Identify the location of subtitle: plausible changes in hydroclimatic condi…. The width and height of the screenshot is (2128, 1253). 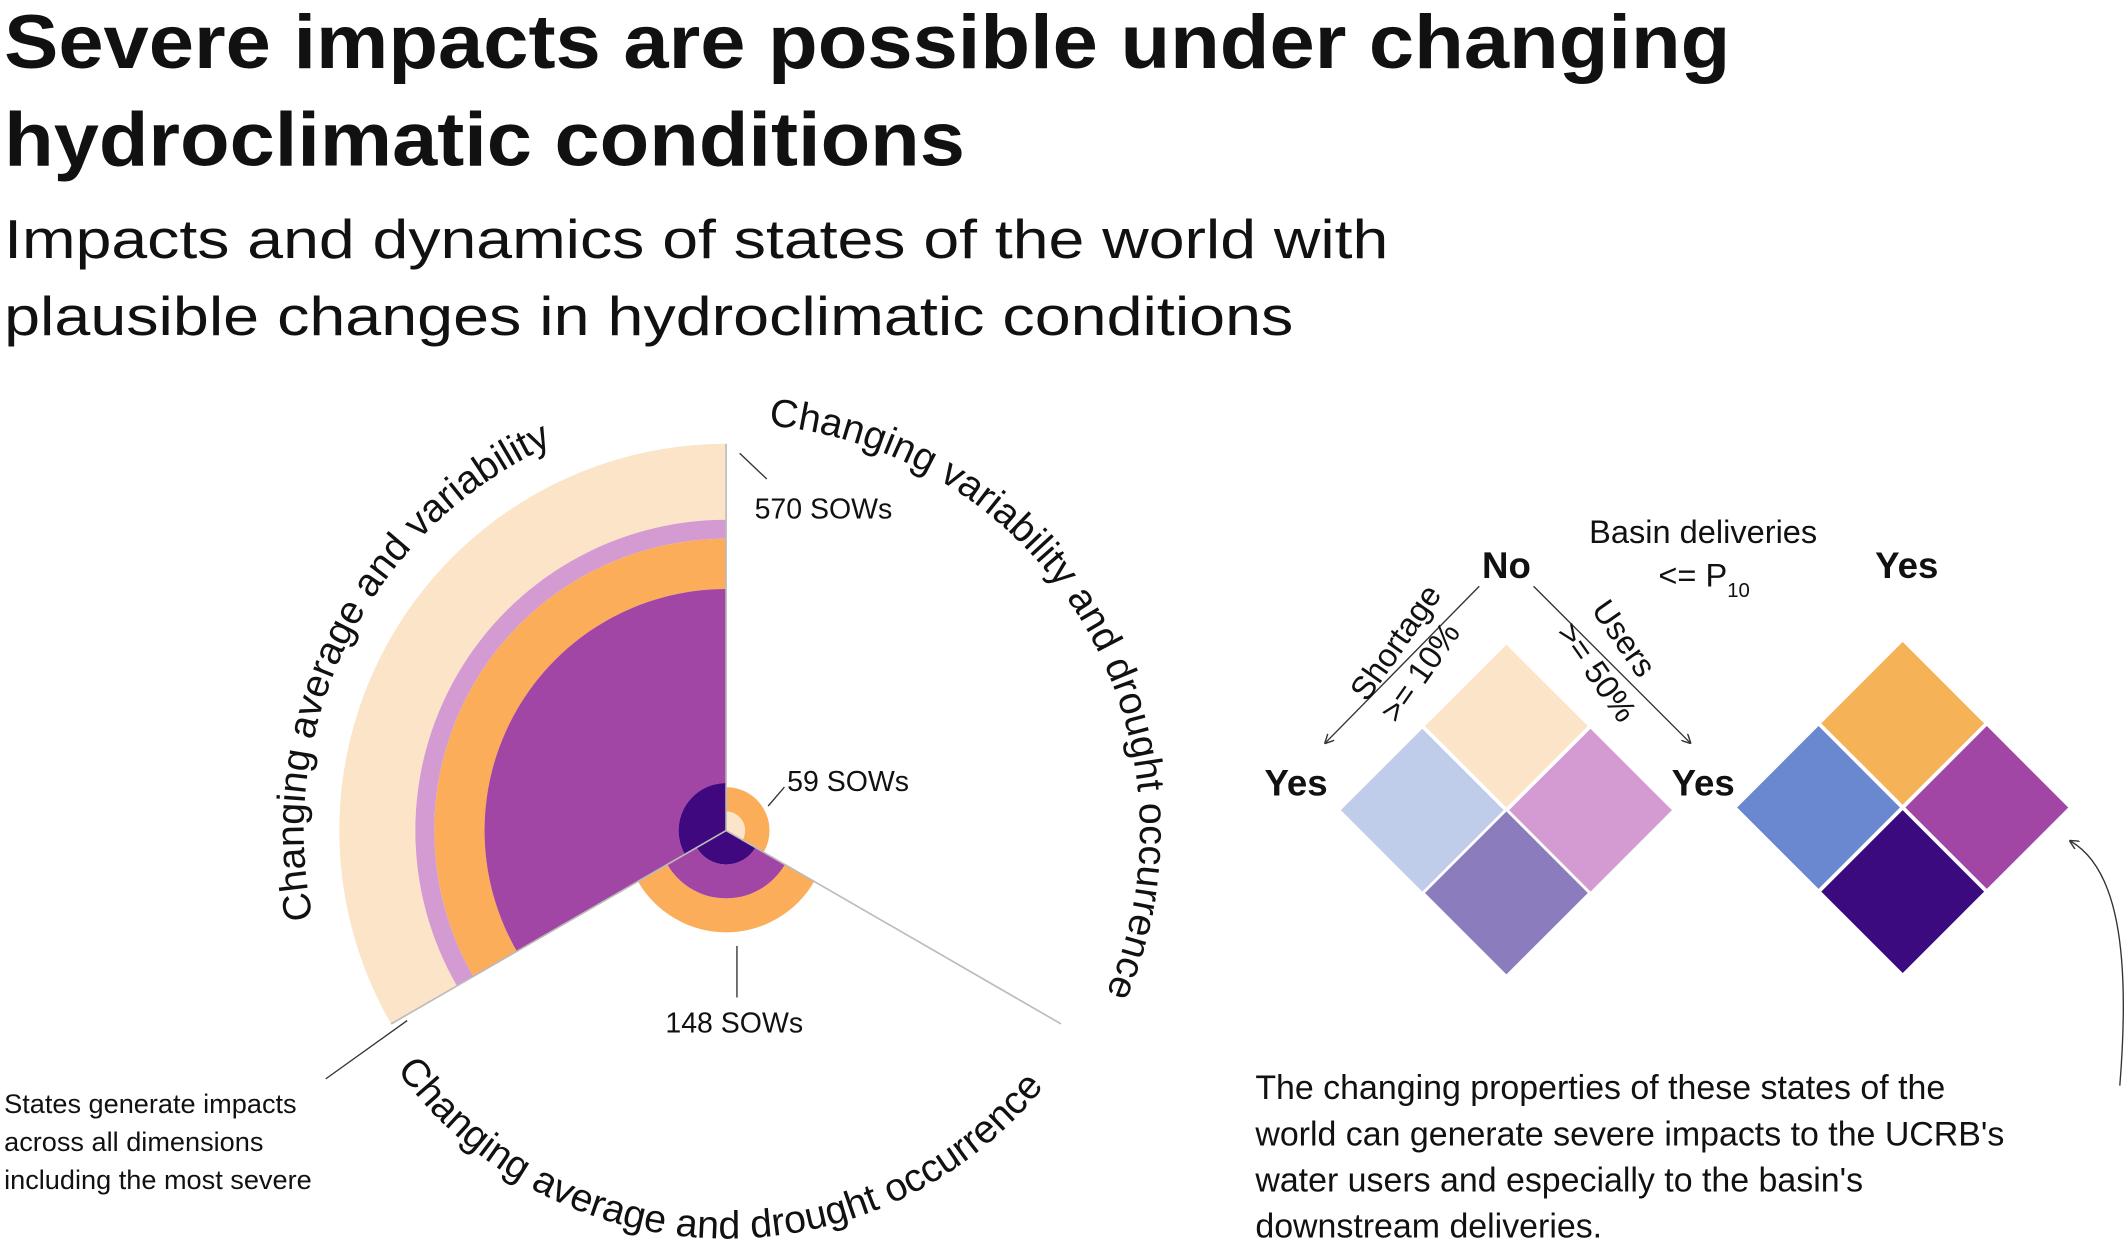
(648, 316).